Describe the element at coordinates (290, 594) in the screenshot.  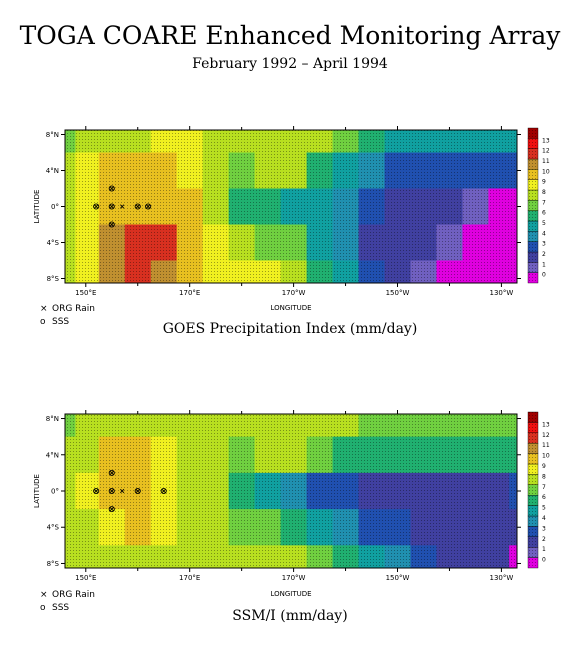
I see `x-axis-label: LONGITUDE` at that location.